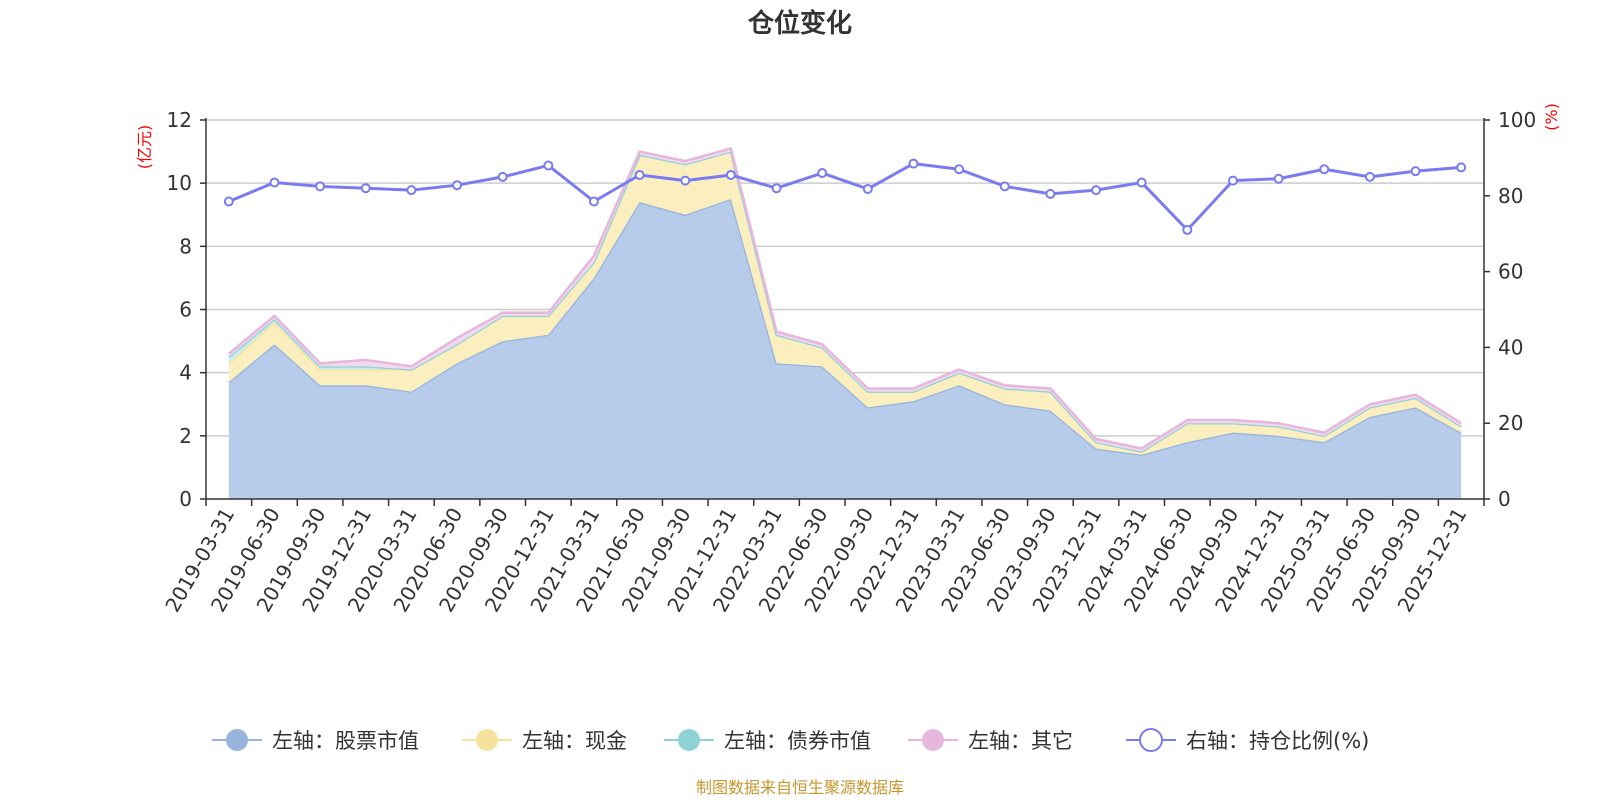 This screenshot has width=1600, height=800. Describe the element at coordinates (185, 436) in the screenshot. I see `left-tick-label: 2` at that location.